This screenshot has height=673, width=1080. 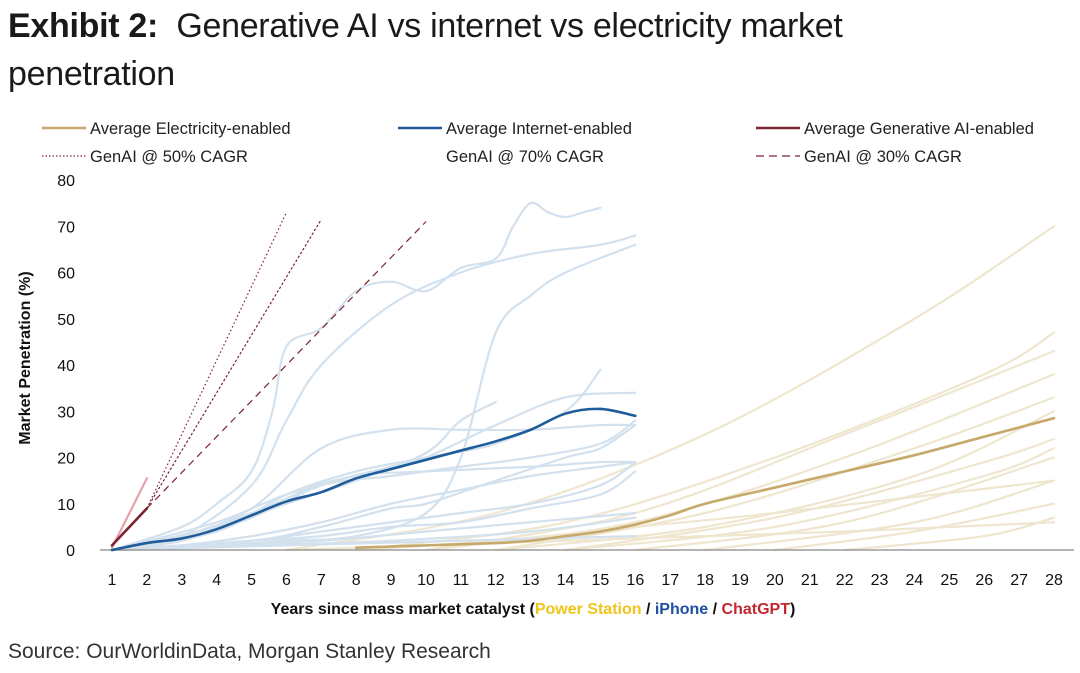 What do you see at coordinates (880, 580) in the screenshot?
I see `x-tick-label-23: 23` at bounding box center [880, 580].